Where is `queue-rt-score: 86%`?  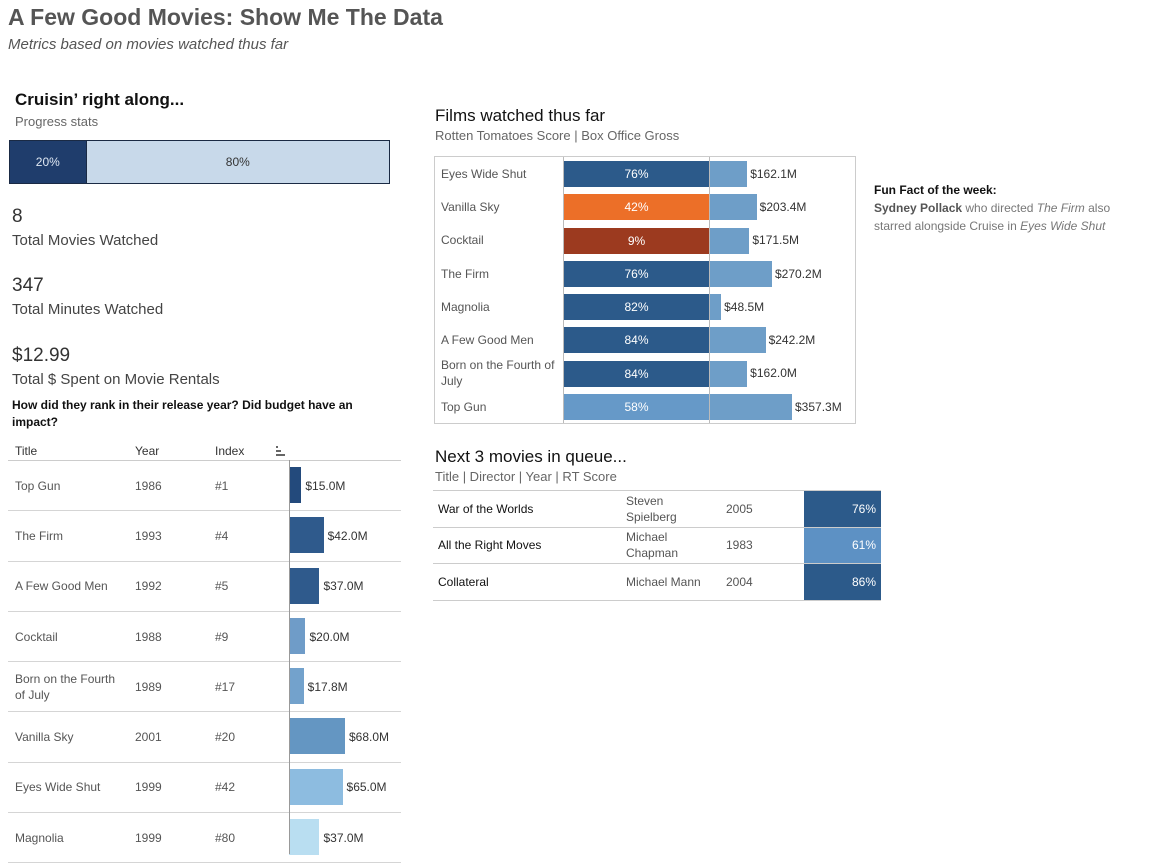 queue-rt-score: 86% is located at coordinates (842, 582).